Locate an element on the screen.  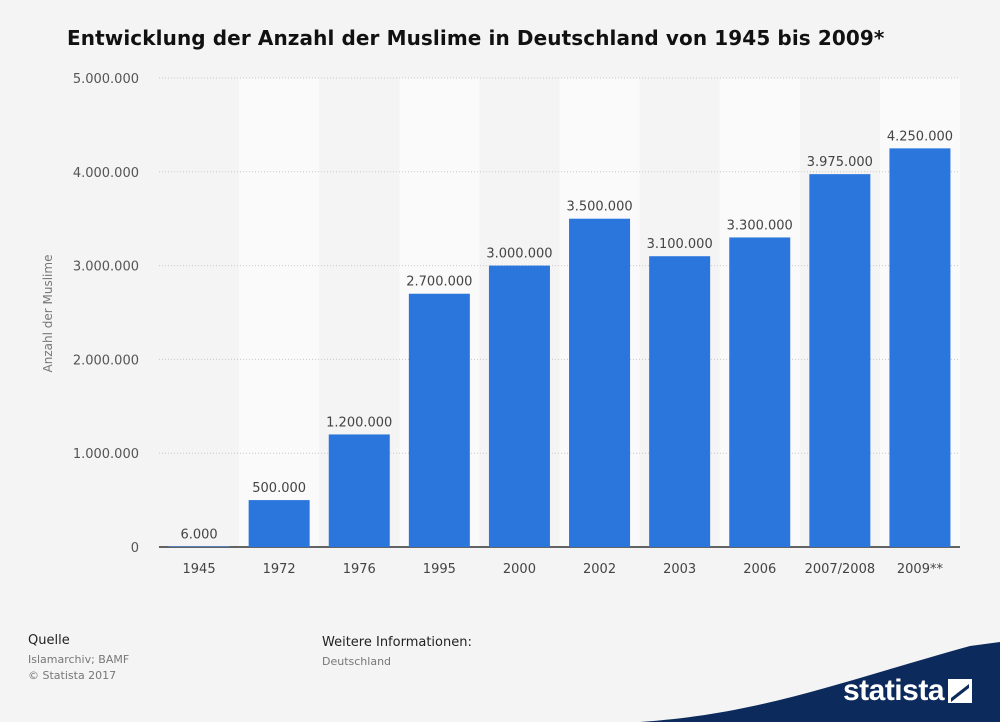
x-tick-label: 1972 is located at coordinates (279, 569).